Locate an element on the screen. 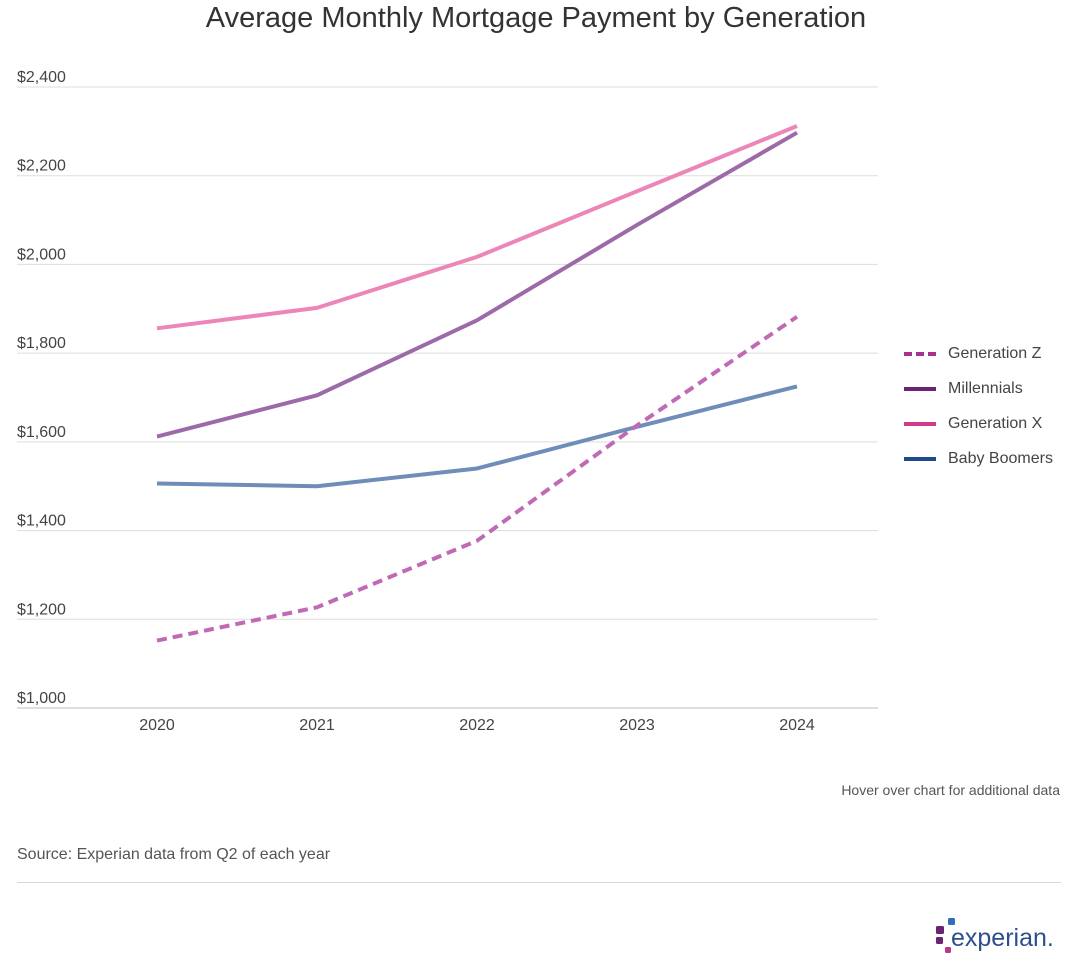 The height and width of the screenshot is (964, 1072). series-line-baby-boomers is located at coordinates (477, 436).